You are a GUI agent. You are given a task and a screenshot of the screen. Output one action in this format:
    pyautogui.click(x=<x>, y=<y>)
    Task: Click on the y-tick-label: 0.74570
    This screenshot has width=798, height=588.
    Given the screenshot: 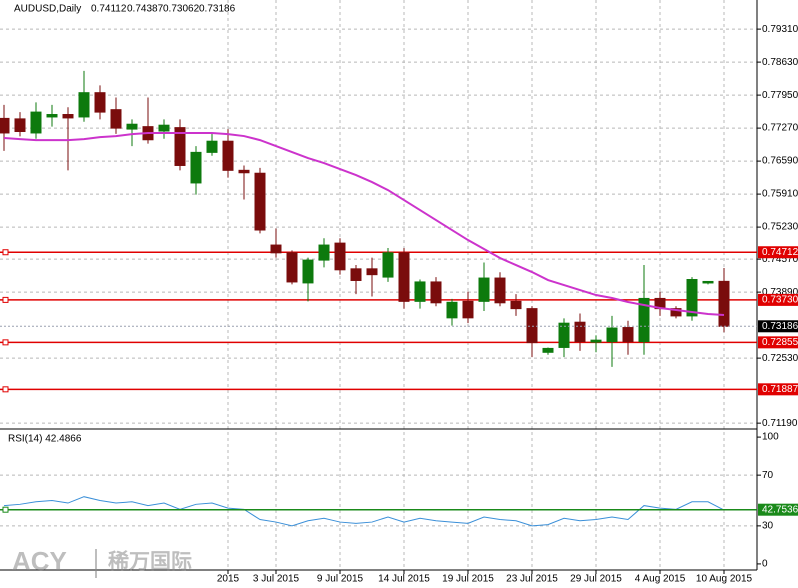 What is the action you would take?
    pyautogui.click(x=780, y=259)
    